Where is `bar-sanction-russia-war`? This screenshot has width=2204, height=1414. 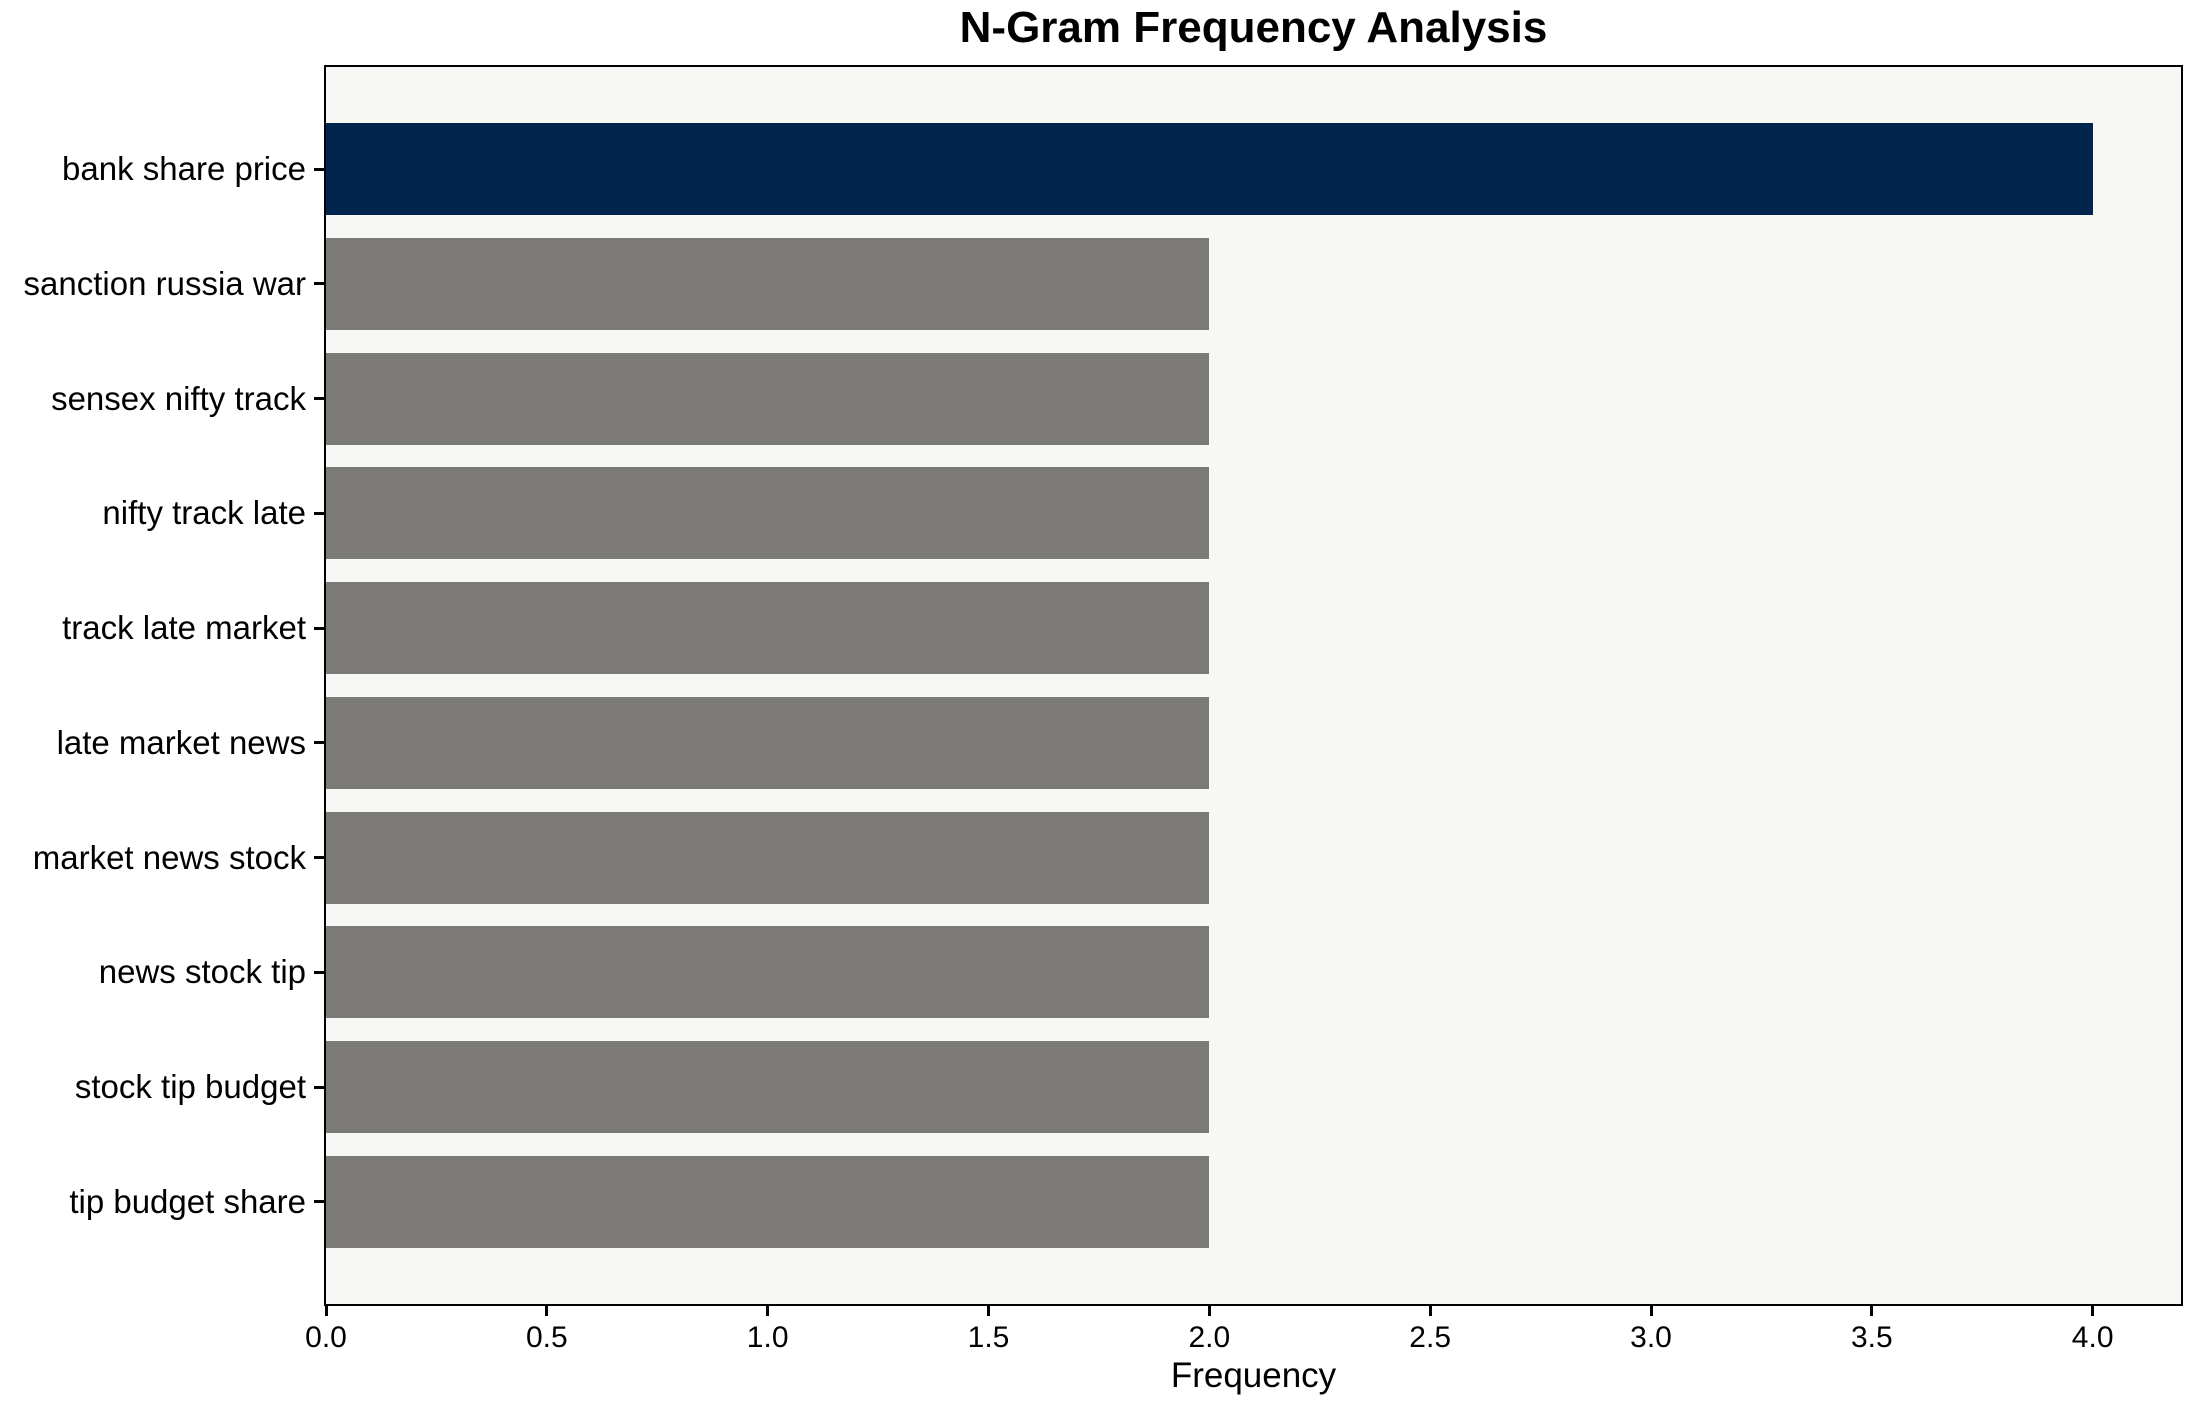 bar-sanction-russia-war is located at coordinates (768, 283).